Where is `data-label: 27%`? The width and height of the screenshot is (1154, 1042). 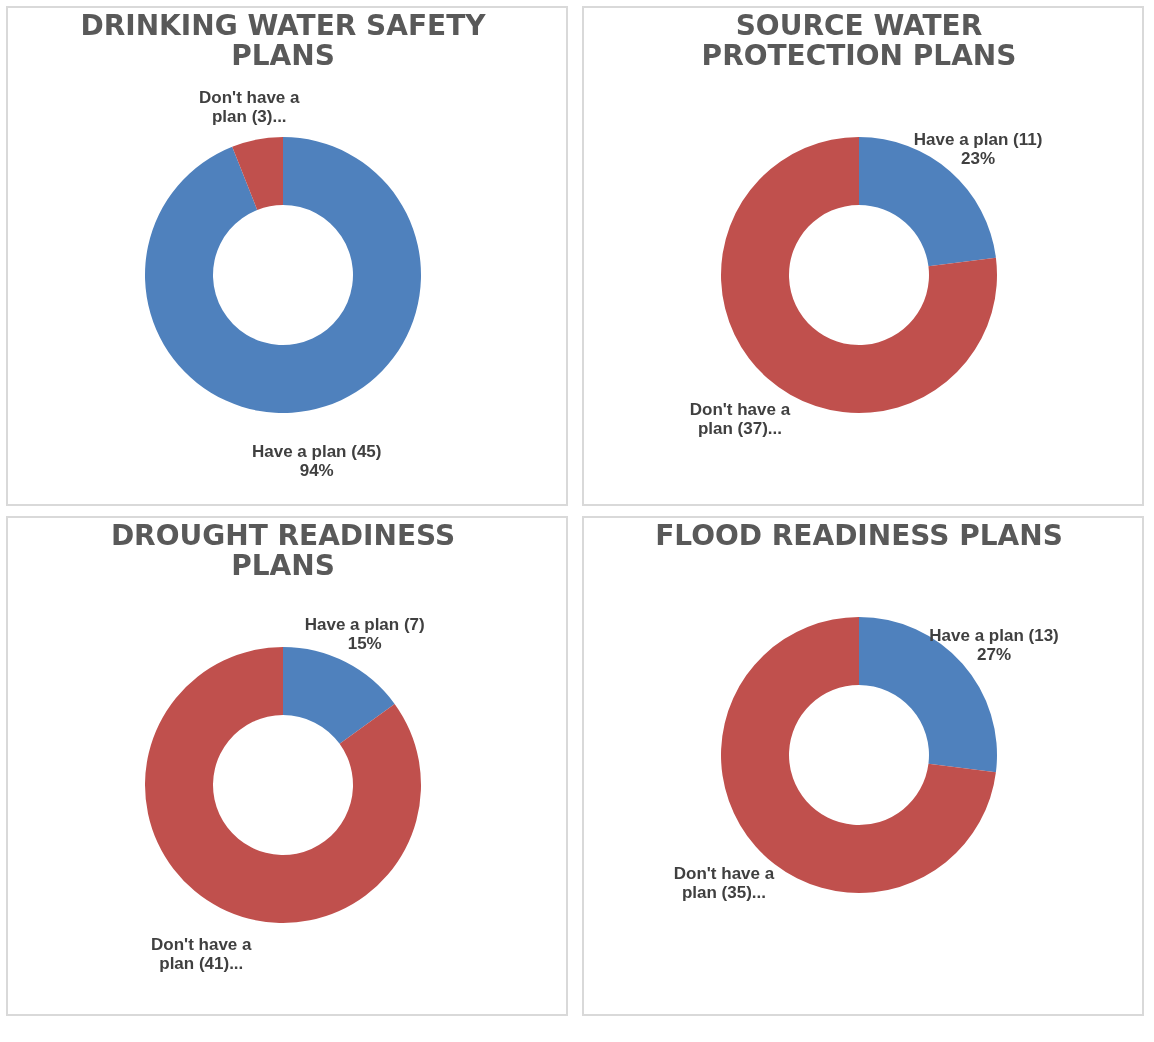
data-label: 27% is located at coordinates (994, 654).